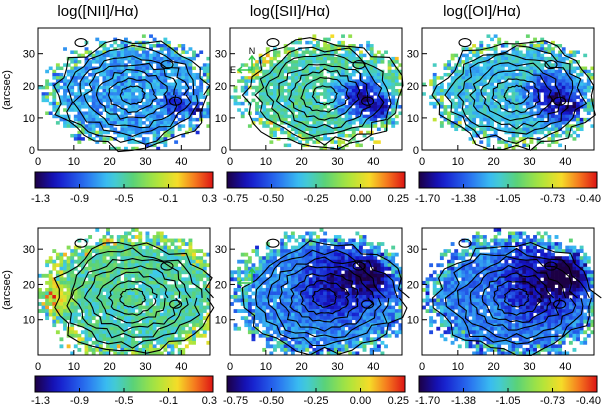 The image size is (609, 405). What do you see at coordinates (79, 400) in the screenshot?
I see `colorbar-tick-label: -0.9` at bounding box center [79, 400].